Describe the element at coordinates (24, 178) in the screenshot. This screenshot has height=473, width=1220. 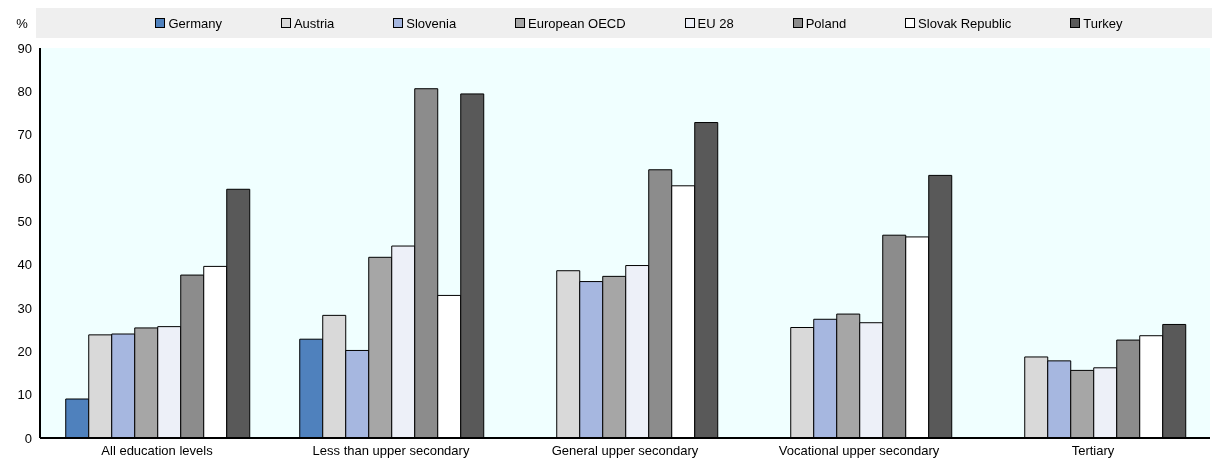
I see `y-tick-label: 60` at that location.